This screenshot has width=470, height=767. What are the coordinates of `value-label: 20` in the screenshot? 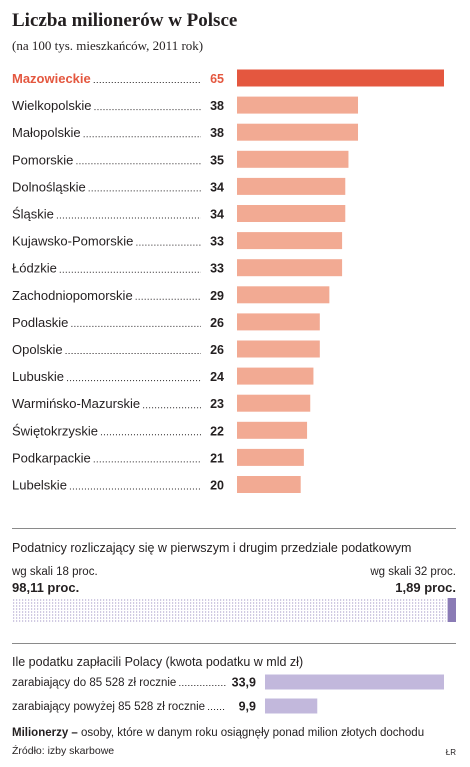 It's located at (217, 486).